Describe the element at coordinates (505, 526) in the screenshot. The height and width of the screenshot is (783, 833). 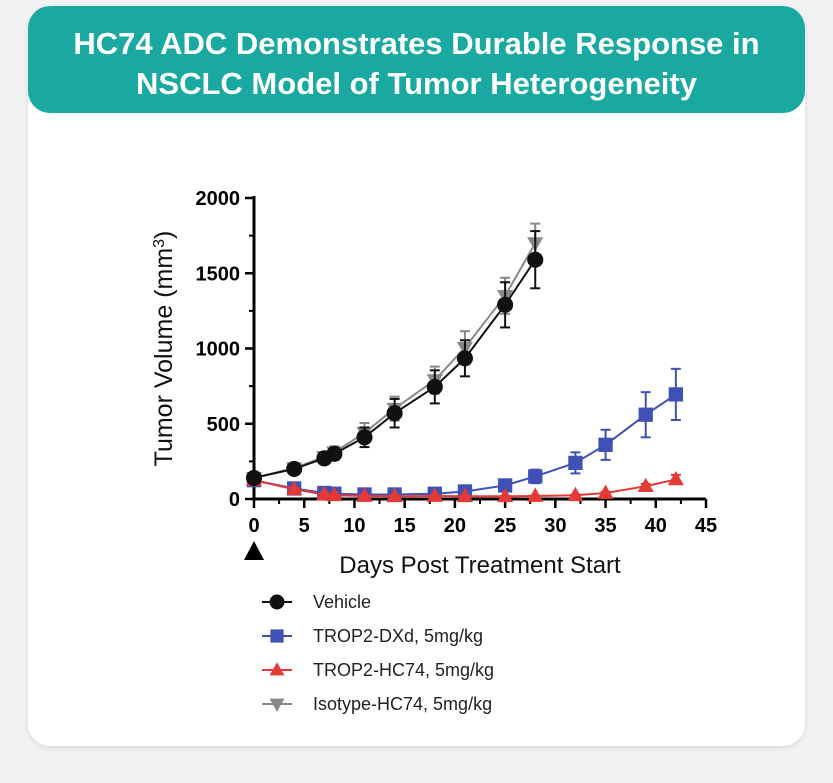
I see `x-tick-label: 25` at that location.